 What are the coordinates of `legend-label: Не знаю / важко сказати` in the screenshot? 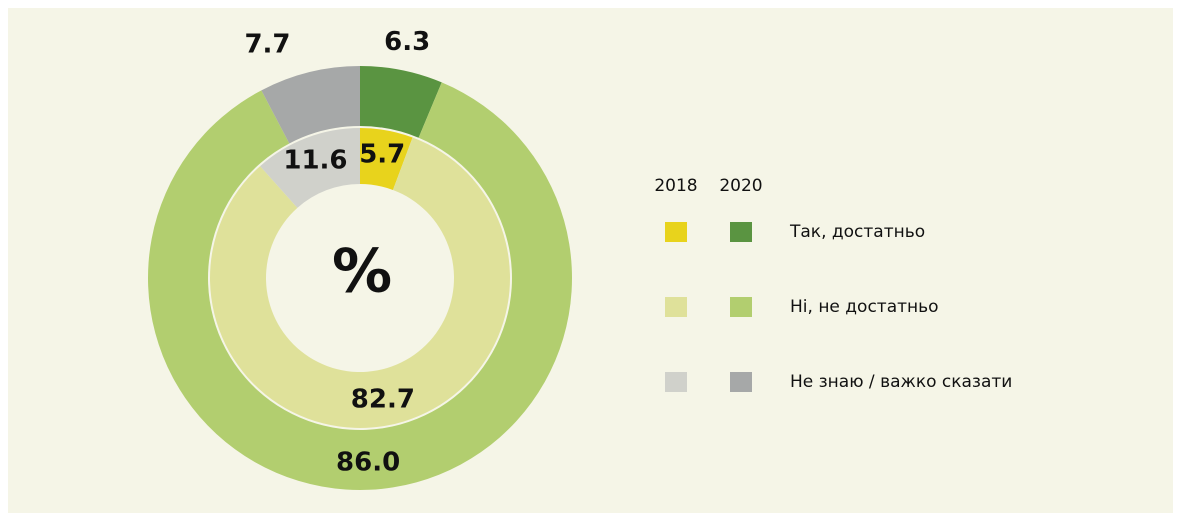 It's located at (901, 382).